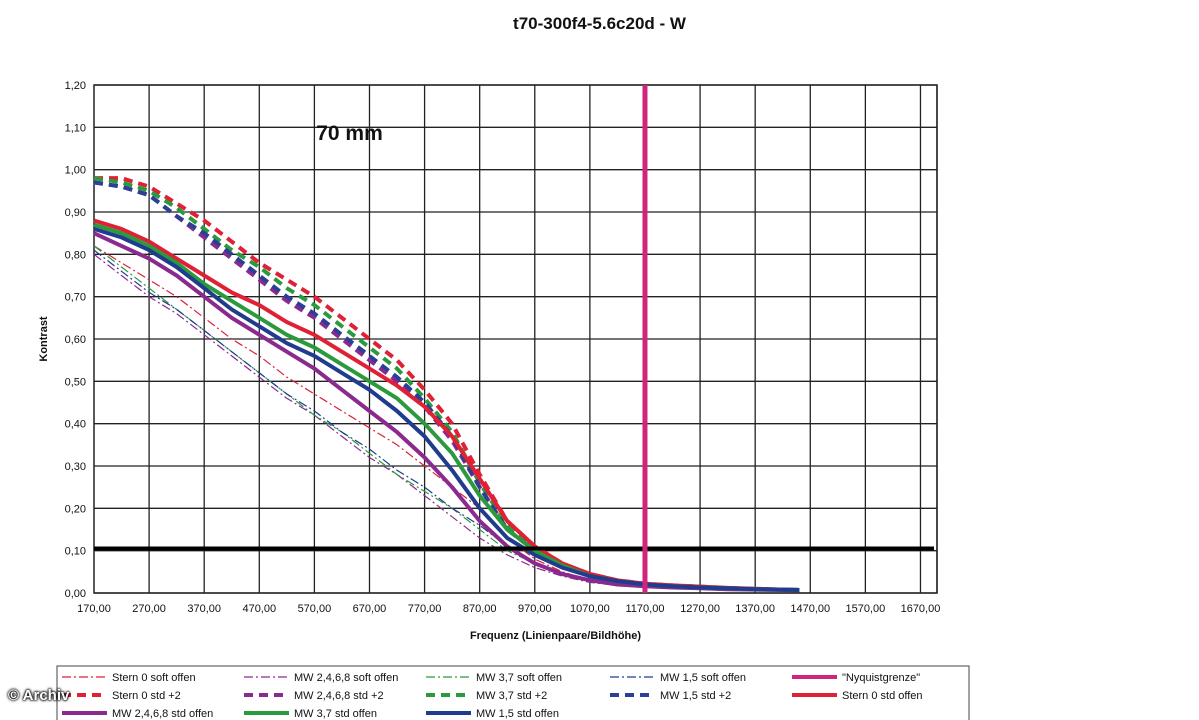 The width and height of the screenshot is (1199, 720). What do you see at coordinates (370, 609) in the screenshot?
I see `x-tick-label: 670,00` at bounding box center [370, 609].